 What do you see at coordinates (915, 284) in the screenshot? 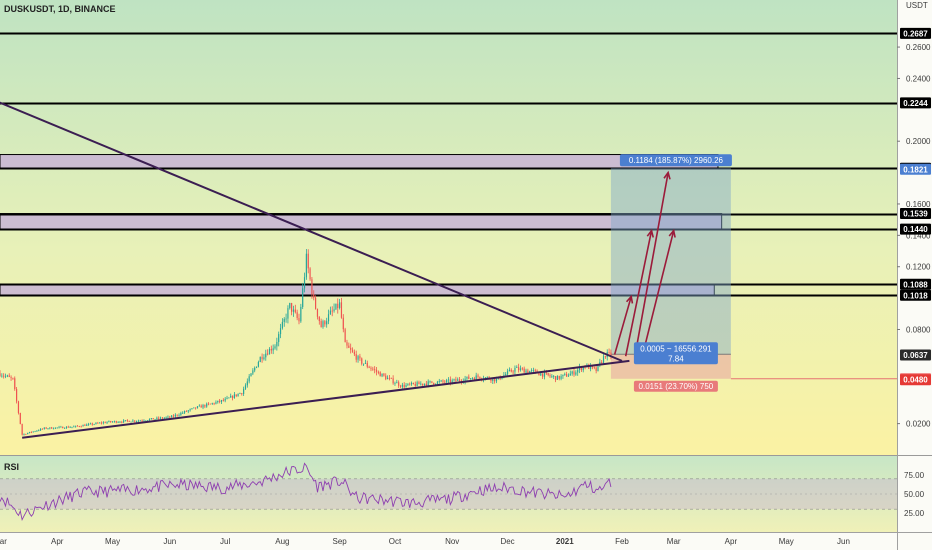
I see `level-price-tag-text: 0.1088` at bounding box center [915, 284].